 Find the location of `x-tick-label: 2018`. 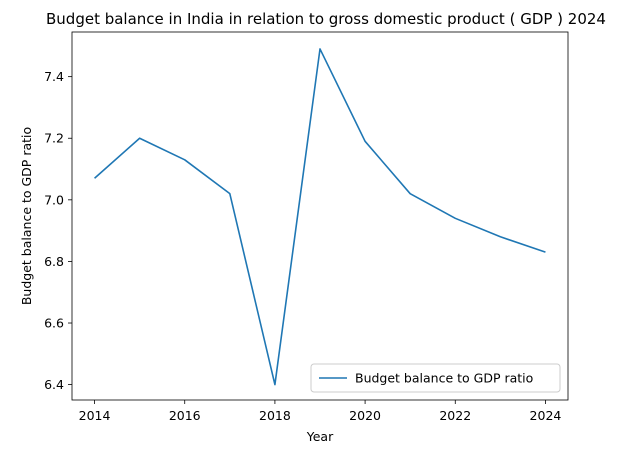

x-tick-label: 2018 is located at coordinates (275, 415).